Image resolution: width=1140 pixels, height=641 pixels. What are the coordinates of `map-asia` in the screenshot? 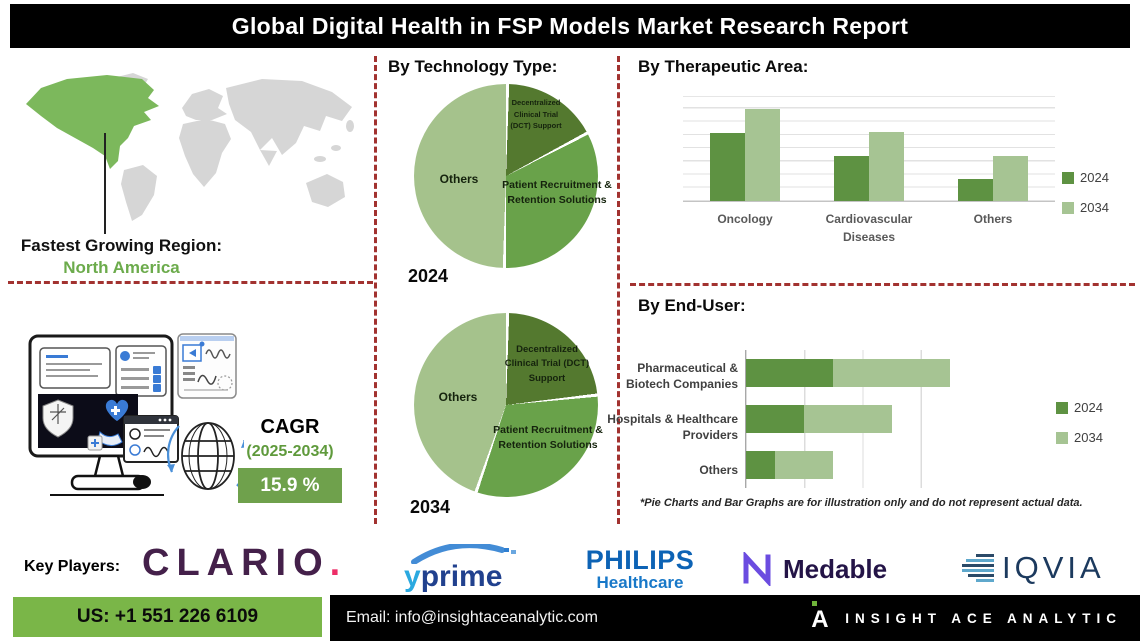 It's located at (289, 117).